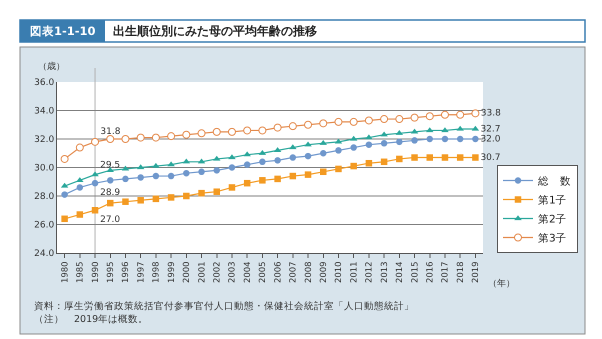  What do you see at coordinates (44, 197) in the screenshot?
I see `y-tick-label: 28.0` at bounding box center [44, 197].